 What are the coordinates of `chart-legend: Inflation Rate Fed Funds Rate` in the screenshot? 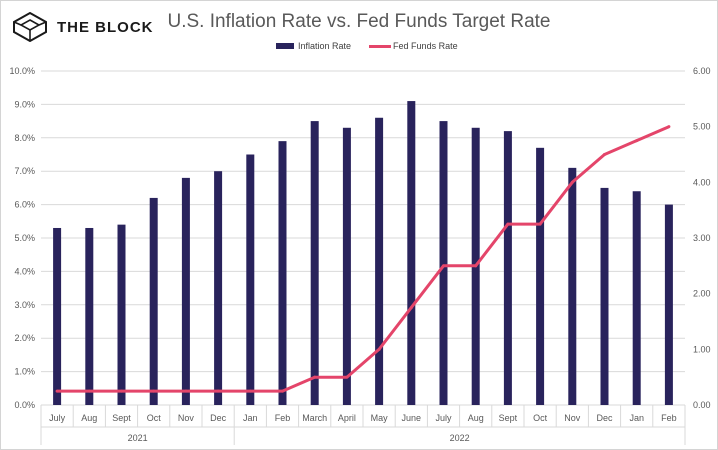 It's located at (376, 46).